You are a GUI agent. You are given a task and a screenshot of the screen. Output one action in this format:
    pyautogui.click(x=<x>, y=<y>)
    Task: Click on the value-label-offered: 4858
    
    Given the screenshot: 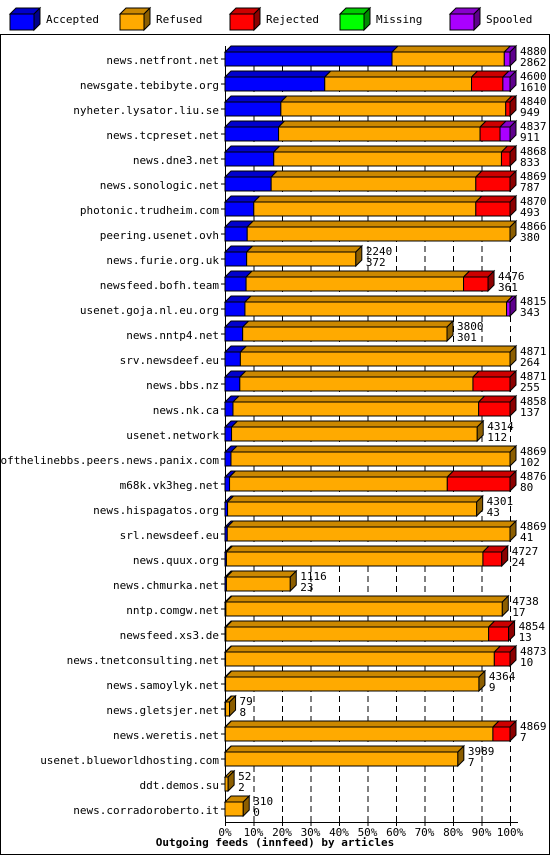 What is the action you would take?
    pyautogui.click(x=533, y=401)
    